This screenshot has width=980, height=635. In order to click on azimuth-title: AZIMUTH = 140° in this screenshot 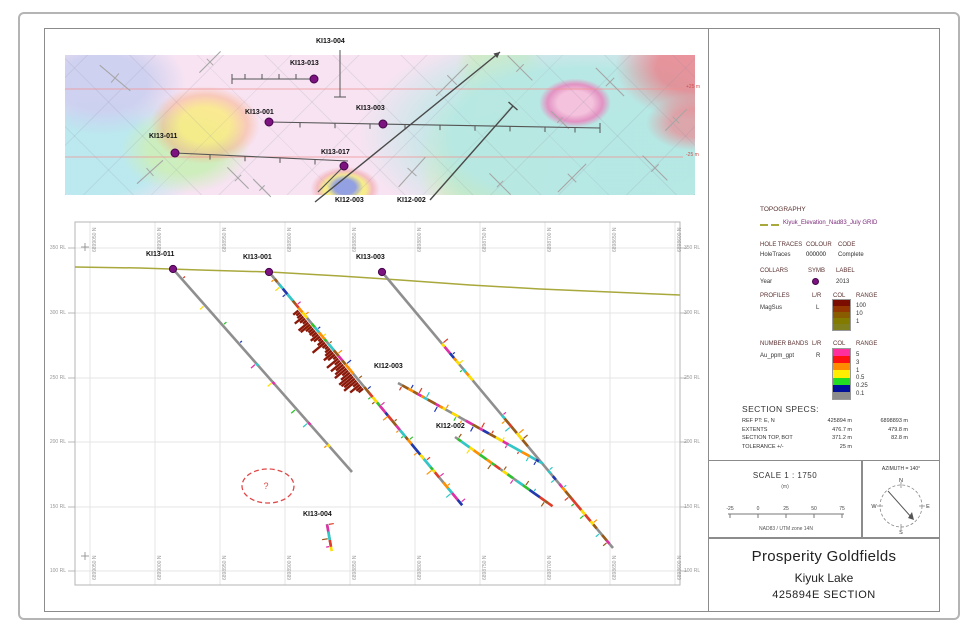, I will do `click(901, 469)`.